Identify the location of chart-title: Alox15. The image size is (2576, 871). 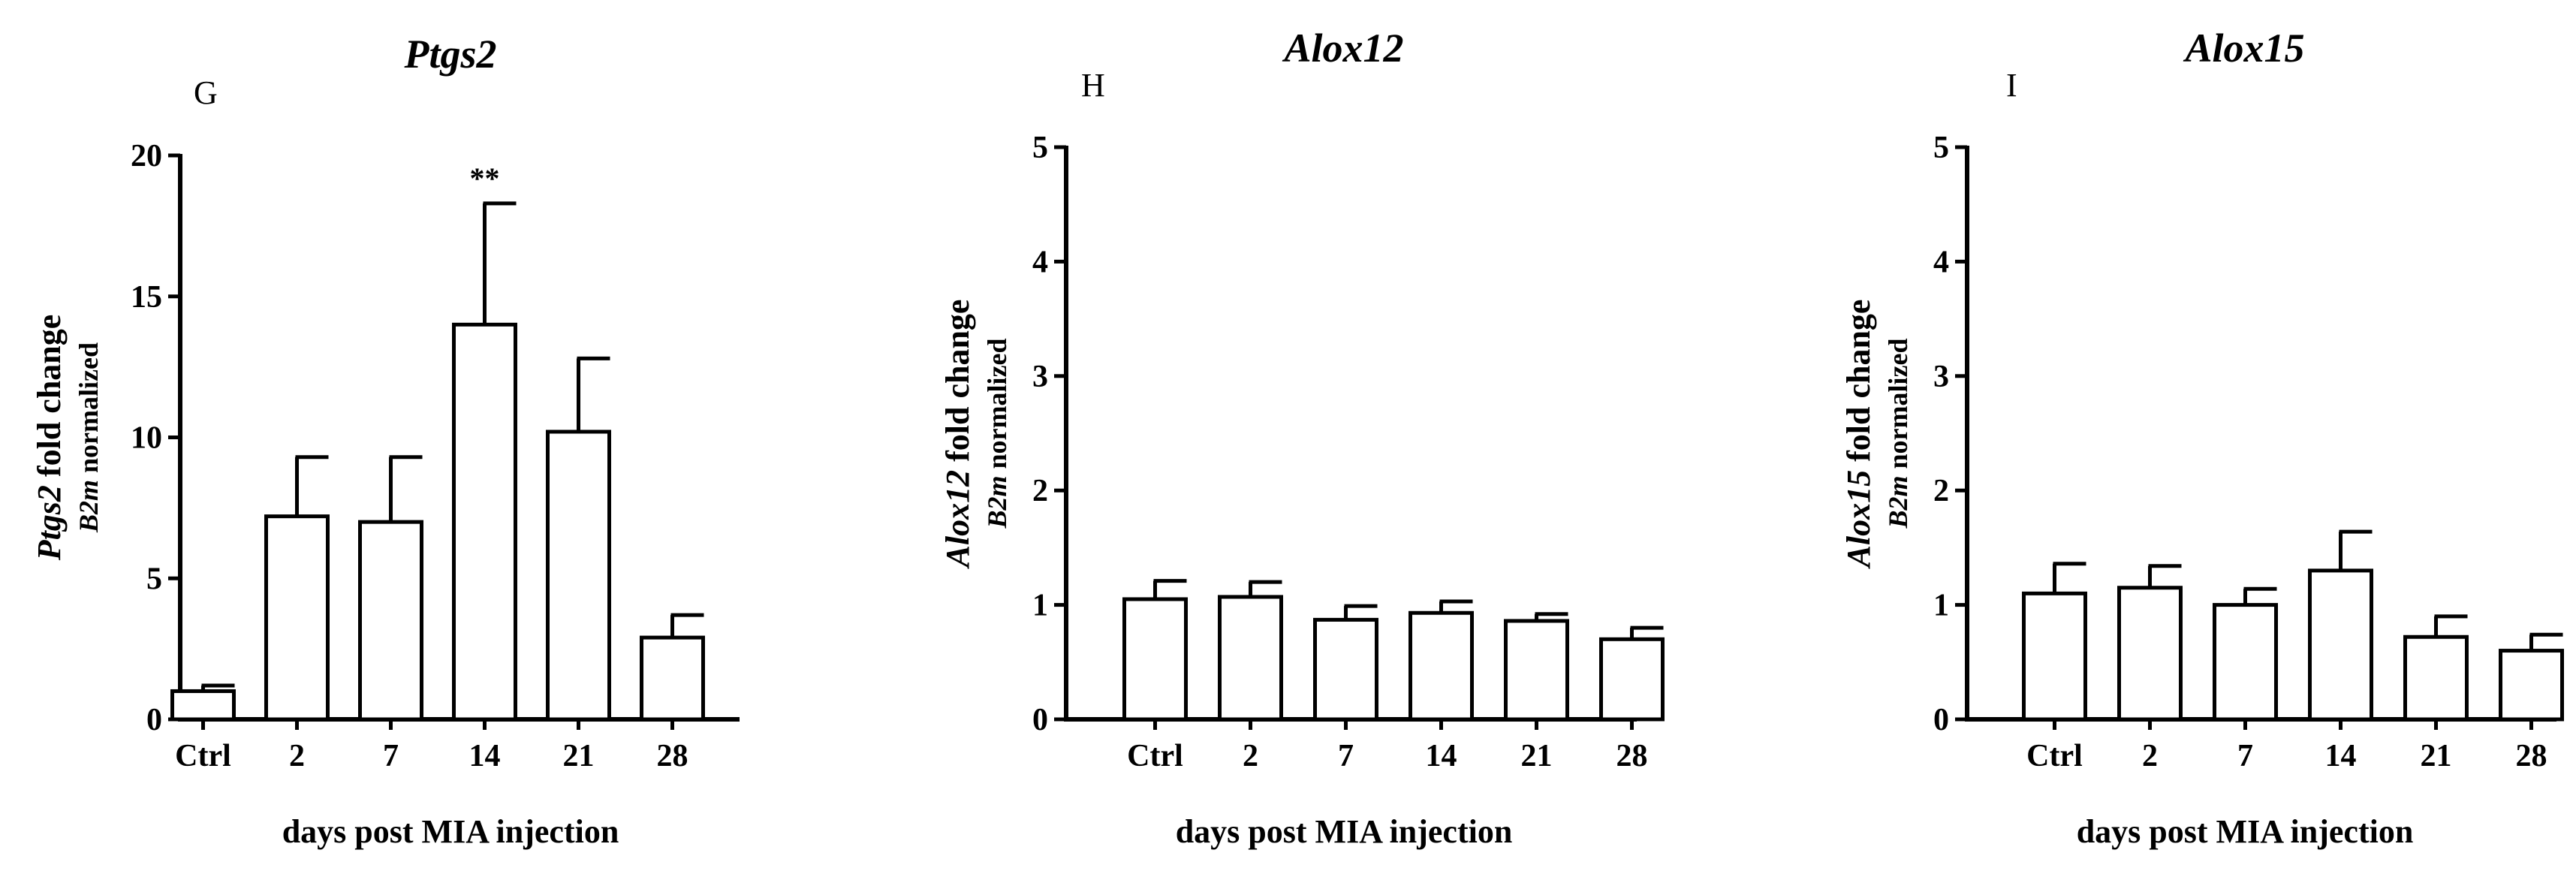
(2243, 48).